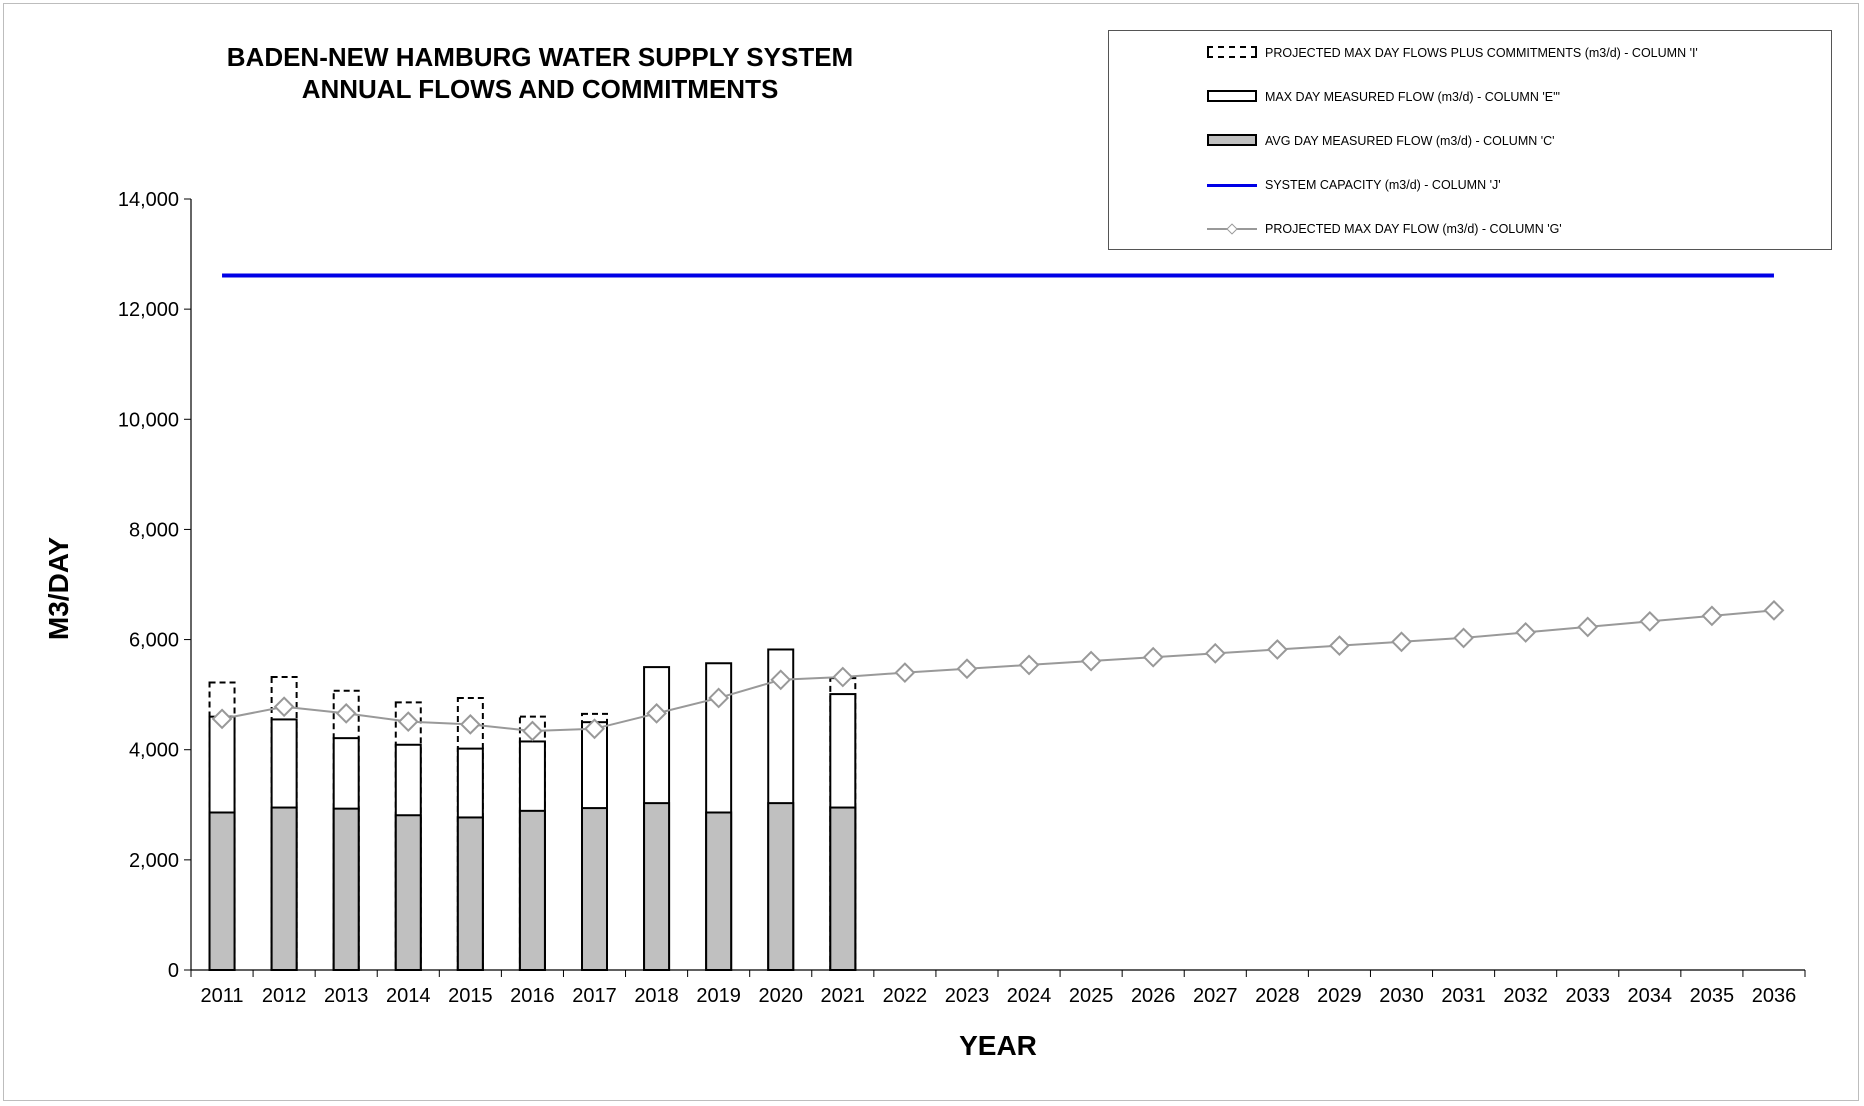 The height and width of the screenshot is (1106, 1864). Describe the element at coordinates (154, 641) in the screenshot. I see `y-tick-label: 6,000` at that location.